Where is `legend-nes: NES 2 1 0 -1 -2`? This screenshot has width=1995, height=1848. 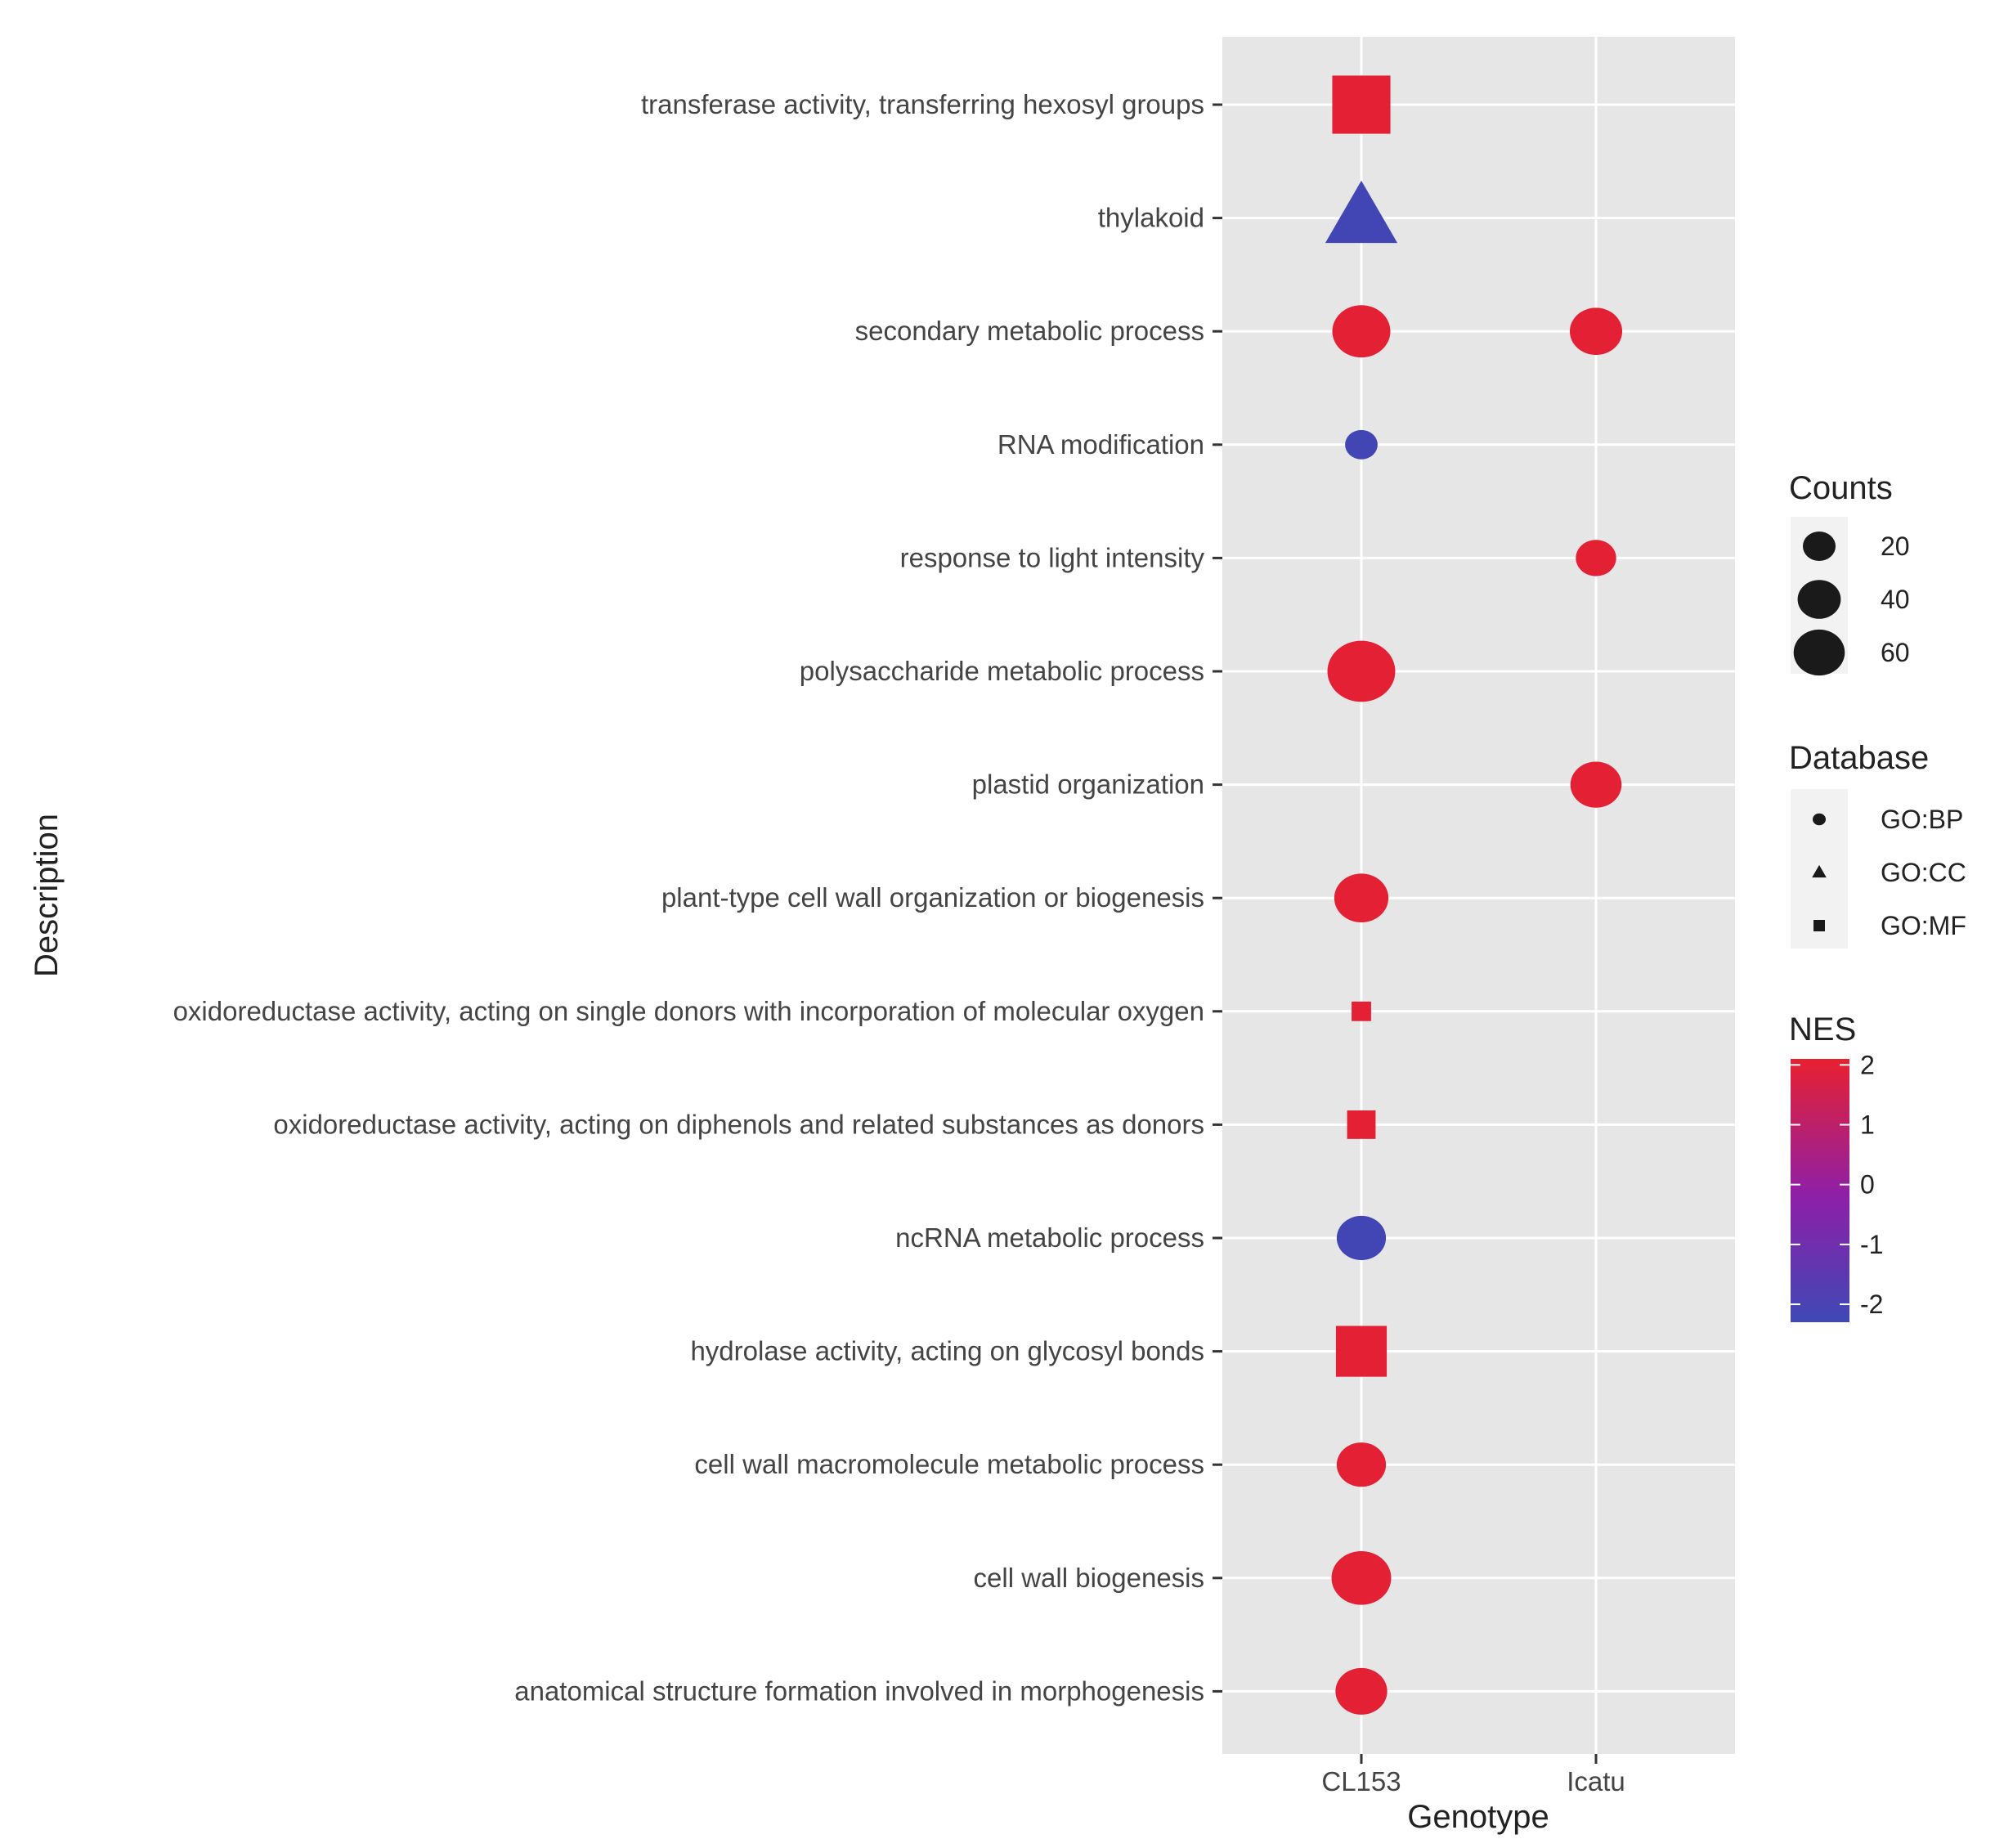 legend-nes: NES 2 1 0 -1 -2 is located at coordinates (1836, 1166).